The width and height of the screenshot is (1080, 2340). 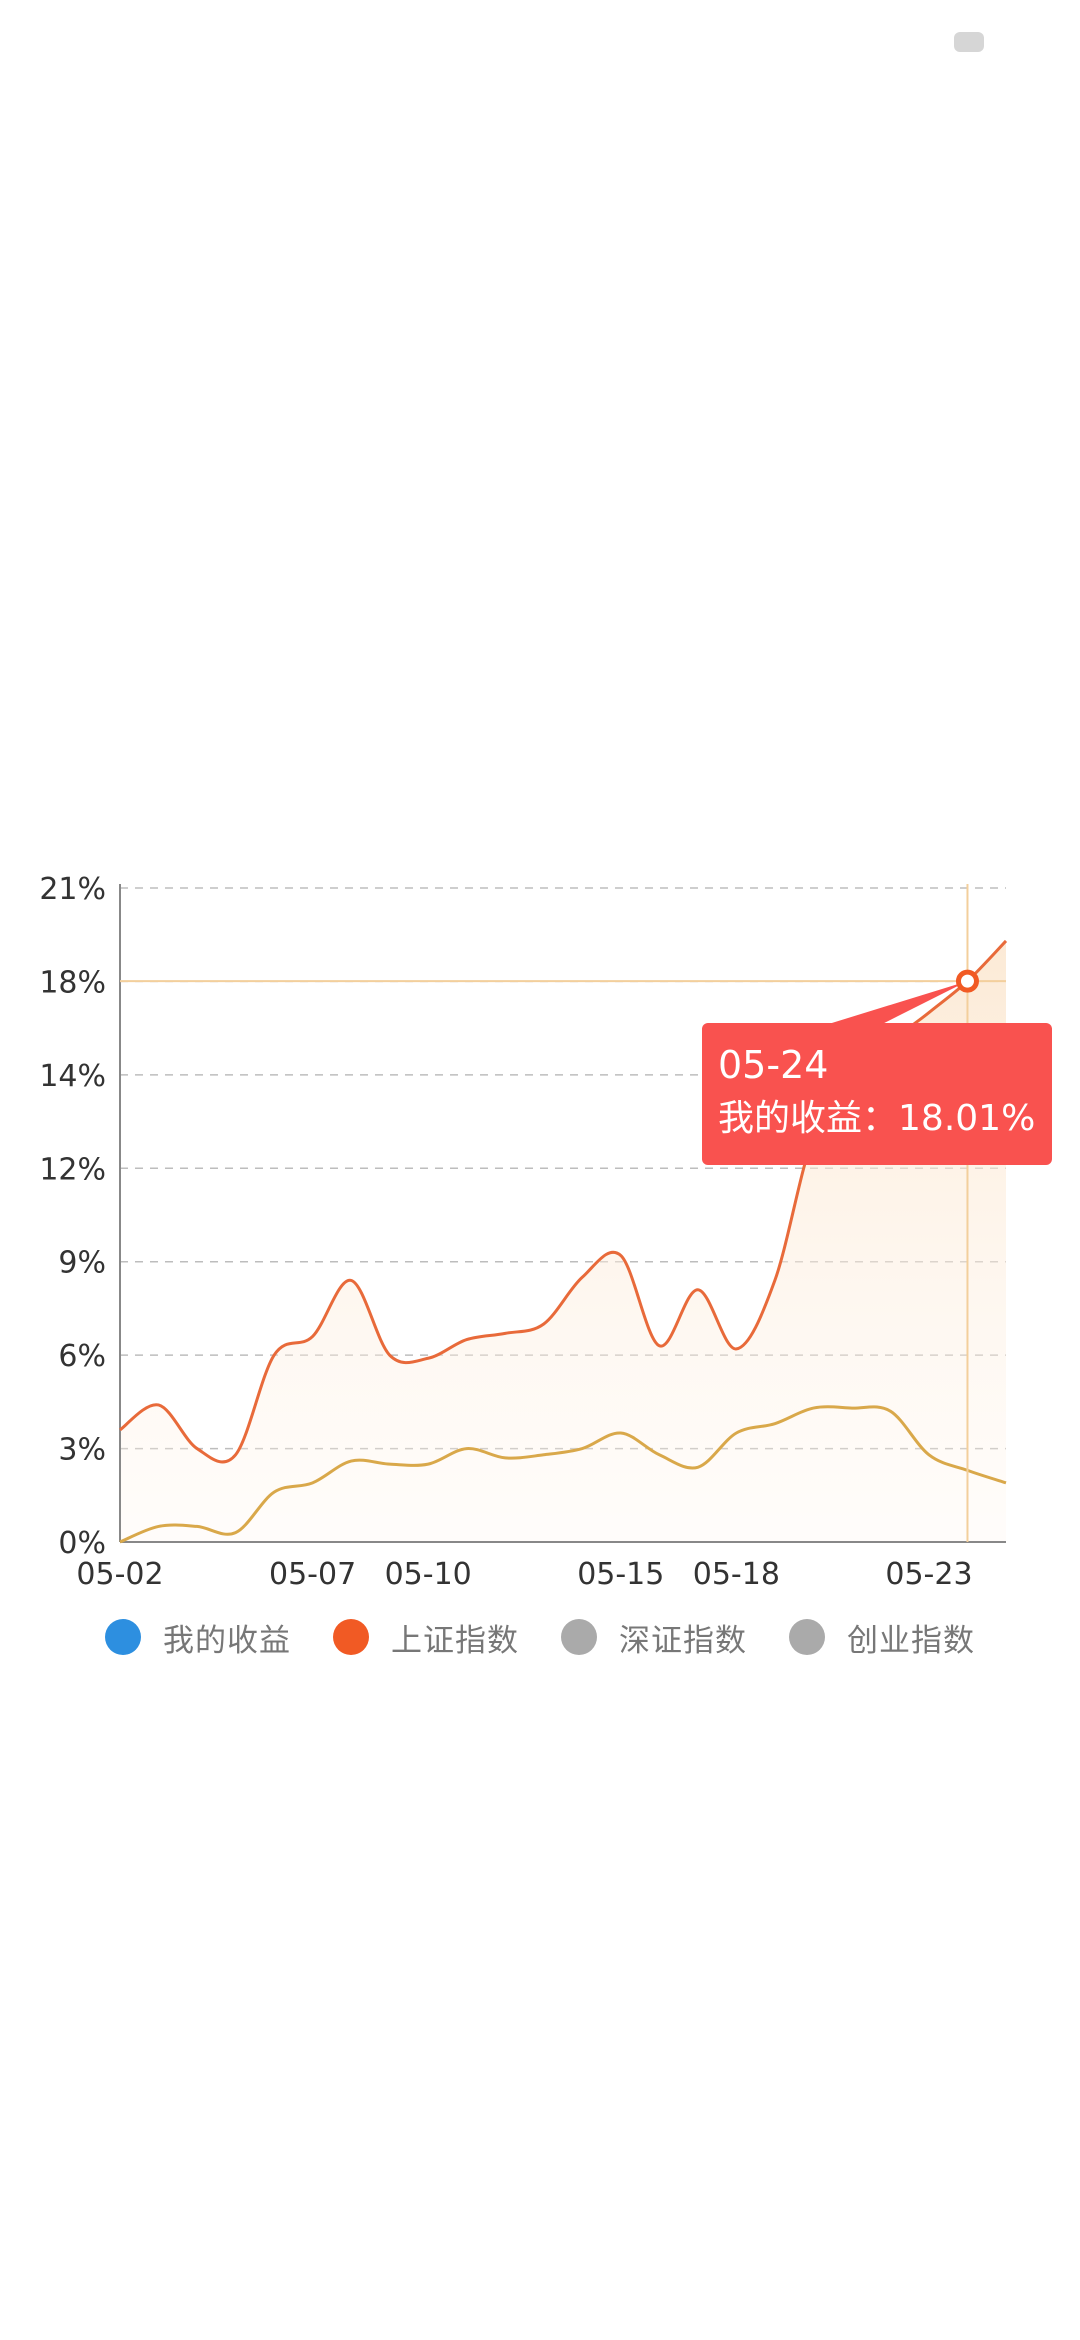 I want to click on y-tick-label: 18%, so click(x=72, y=982).